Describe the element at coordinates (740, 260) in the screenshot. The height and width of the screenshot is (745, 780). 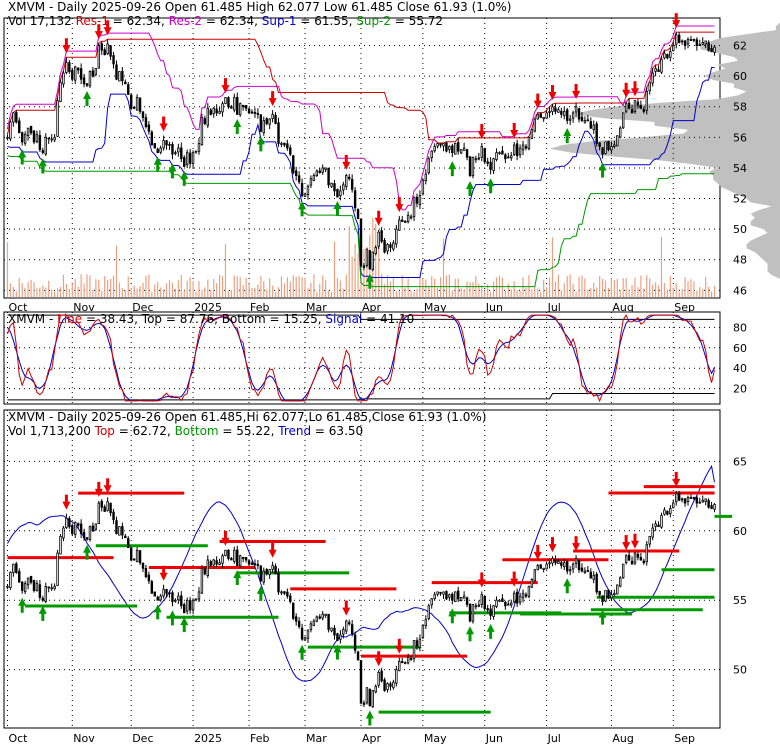
I see `price-y-tick-label: 48` at that location.